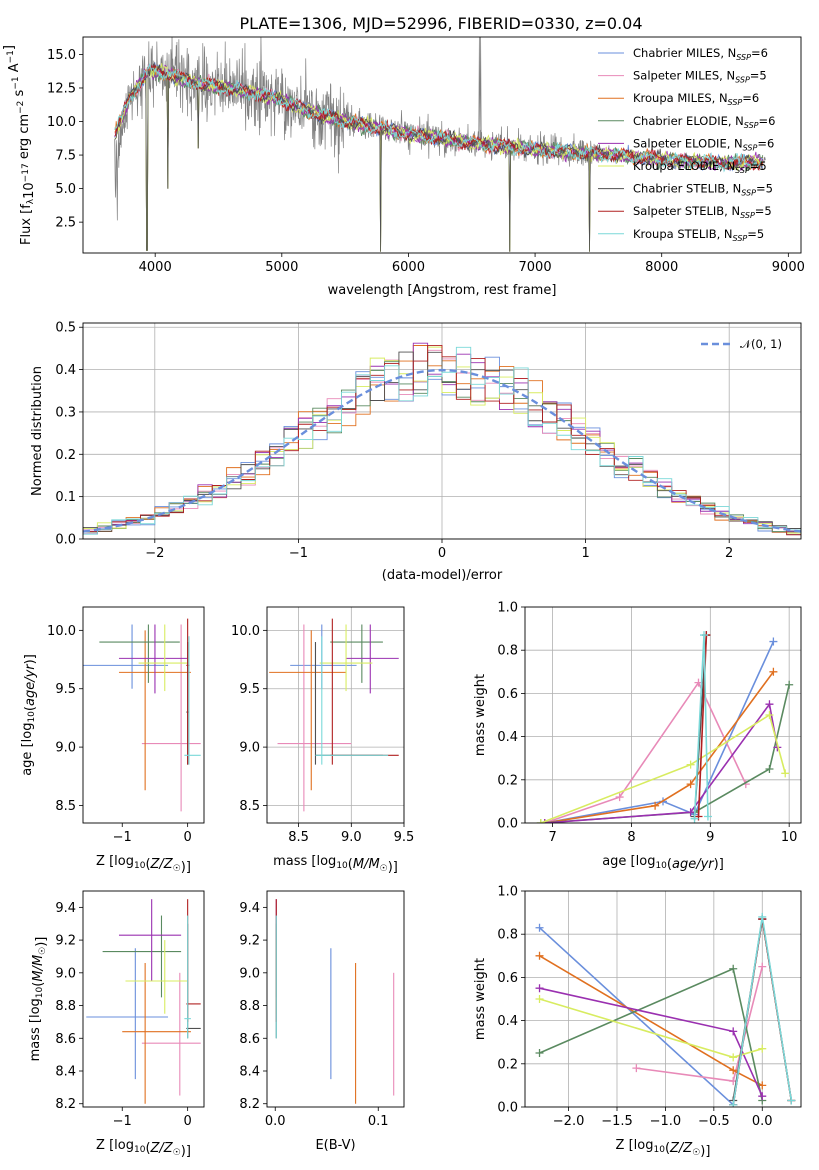 The width and height of the screenshot is (819, 1170). I want to click on legend-text: Kroupa ELODIE, N, so click(684, 166).